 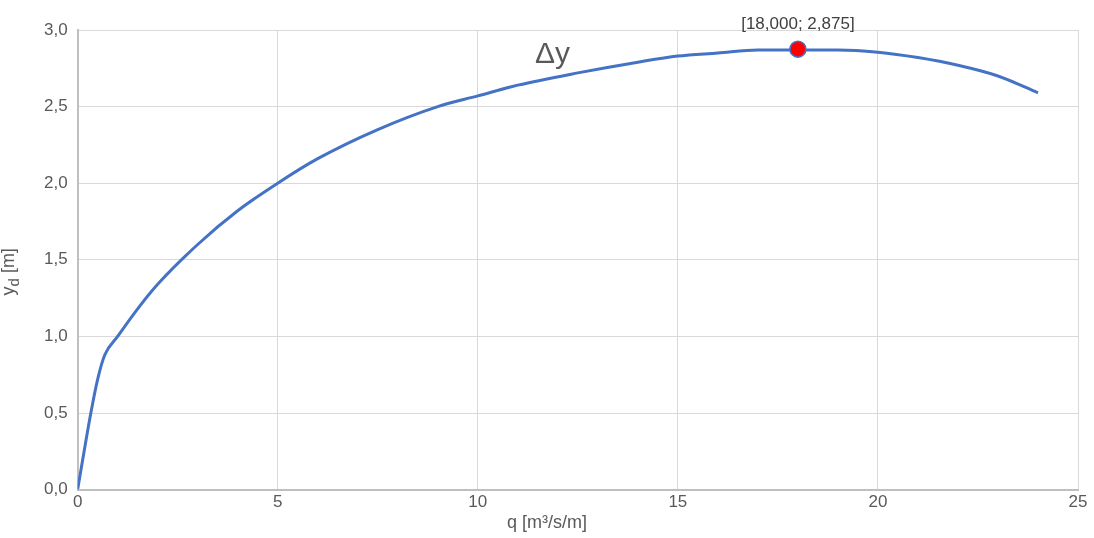 What do you see at coordinates (55, 336) in the screenshot?
I see `y-tick-label: 1,0` at bounding box center [55, 336].